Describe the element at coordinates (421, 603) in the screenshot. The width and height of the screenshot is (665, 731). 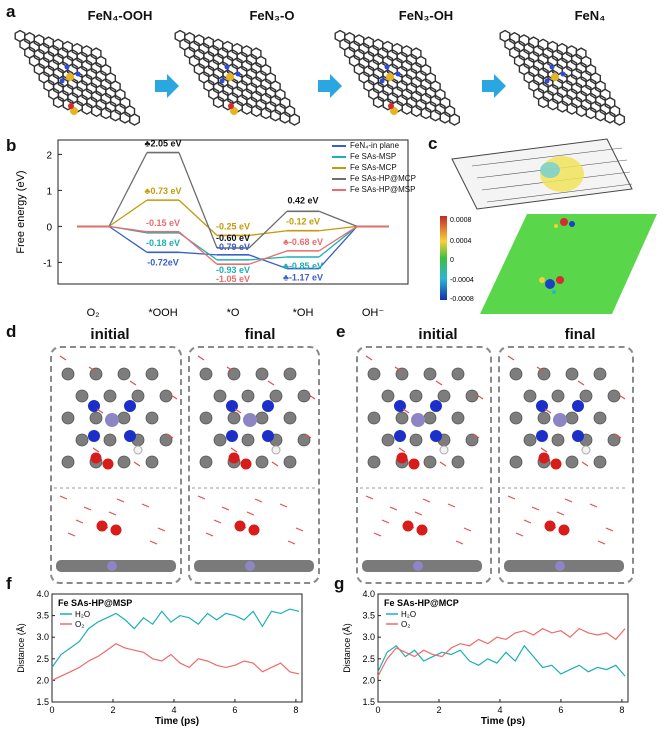
I see `chart-title: Fe SAs-HP@MCP` at that location.